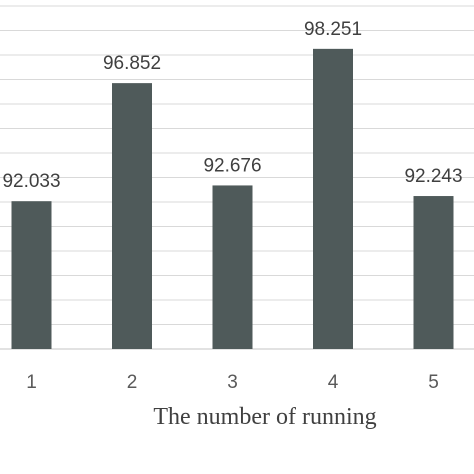 This screenshot has width=474, height=474. I want to click on data-label-3: 92.676, so click(232, 165).